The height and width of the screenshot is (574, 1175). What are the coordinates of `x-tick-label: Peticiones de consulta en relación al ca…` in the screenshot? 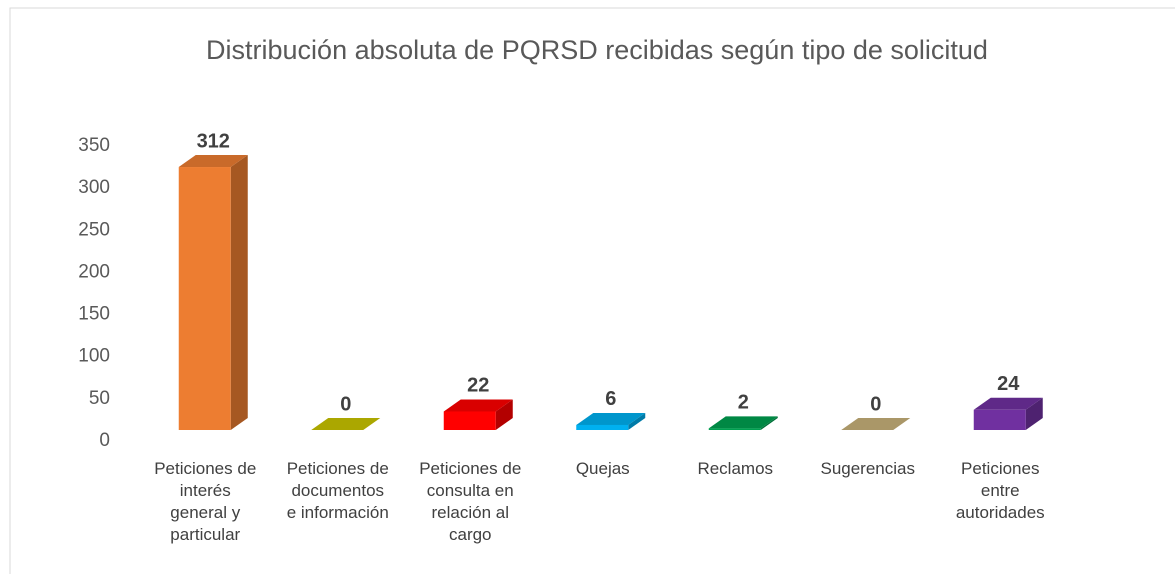 It's located at (470, 501).